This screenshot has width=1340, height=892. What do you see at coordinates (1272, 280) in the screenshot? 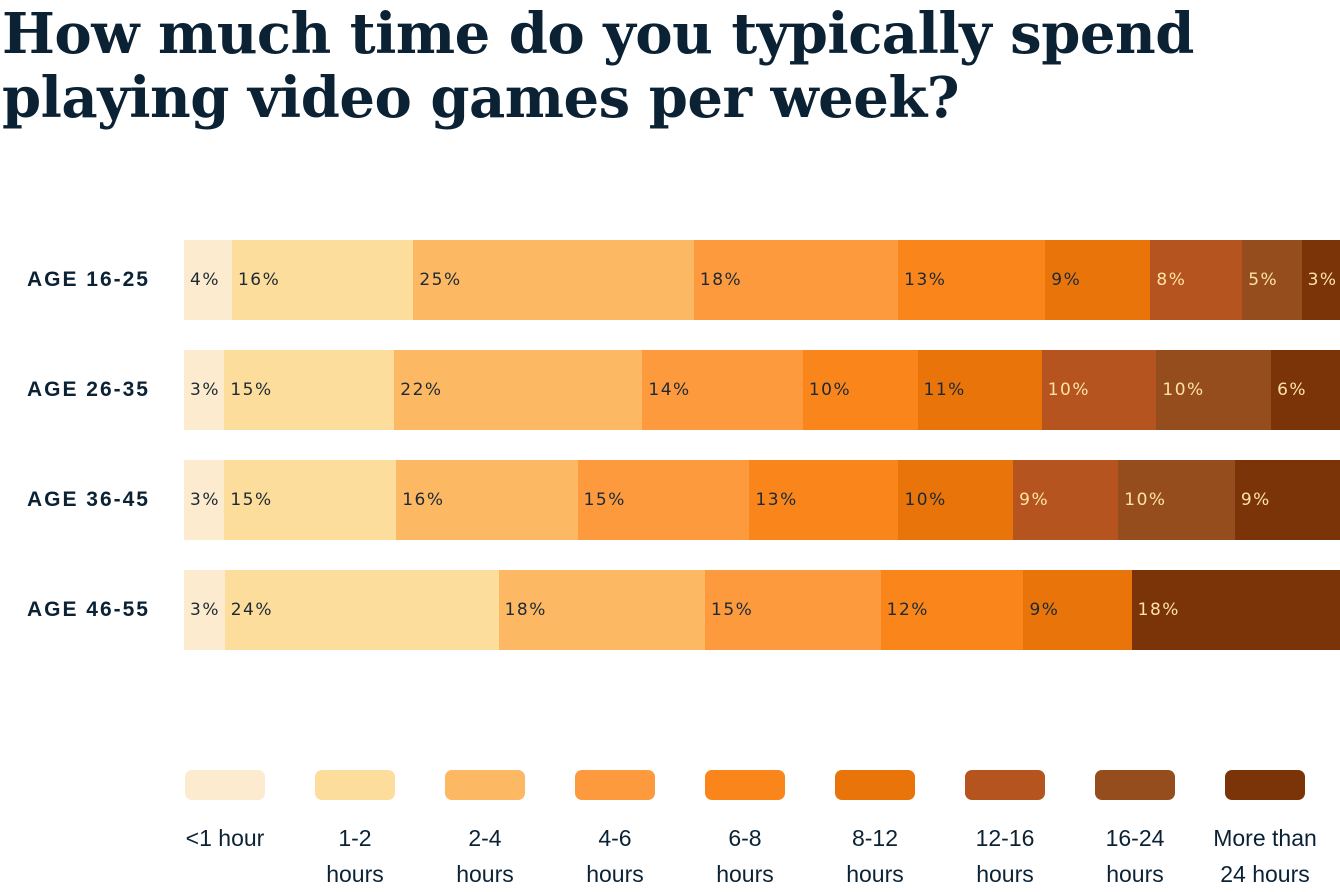
I see `bar-segment: 5%` at bounding box center [1272, 280].